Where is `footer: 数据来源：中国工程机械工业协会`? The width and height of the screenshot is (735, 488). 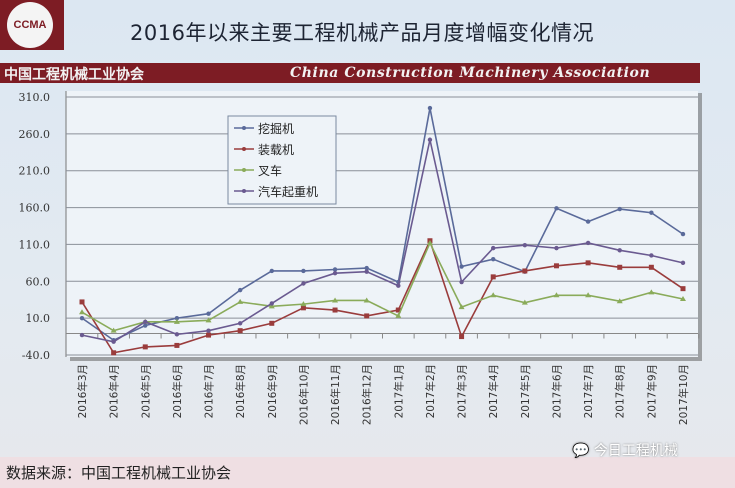
footer: 数据来源：中国工程机械工业协会 is located at coordinates (367, 472).